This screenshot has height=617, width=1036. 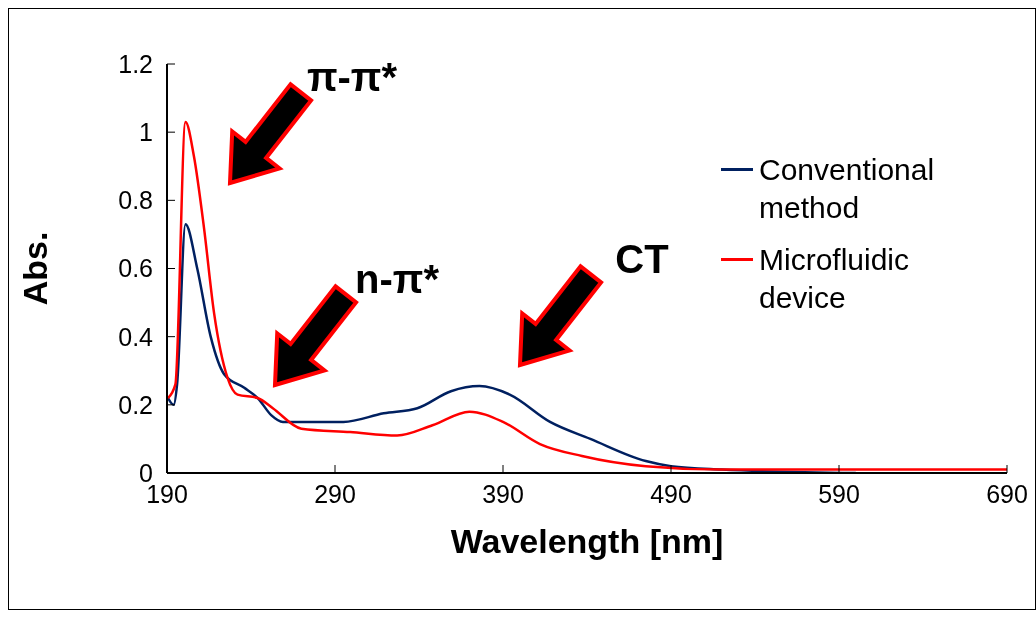 I want to click on x-tick-label: 490, so click(x=671, y=493).